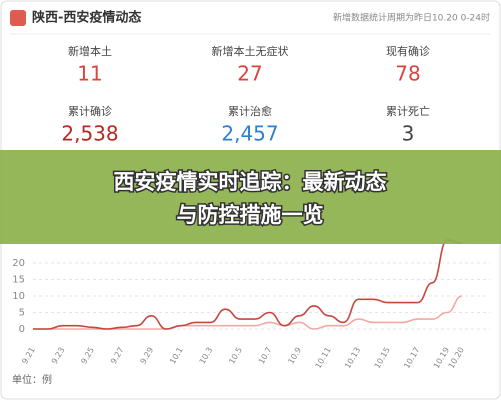 The width and height of the screenshot is (501, 404). Describe the element at coordinates (89, 74) in the screenshot. I see `stat-value: 11` at that location.